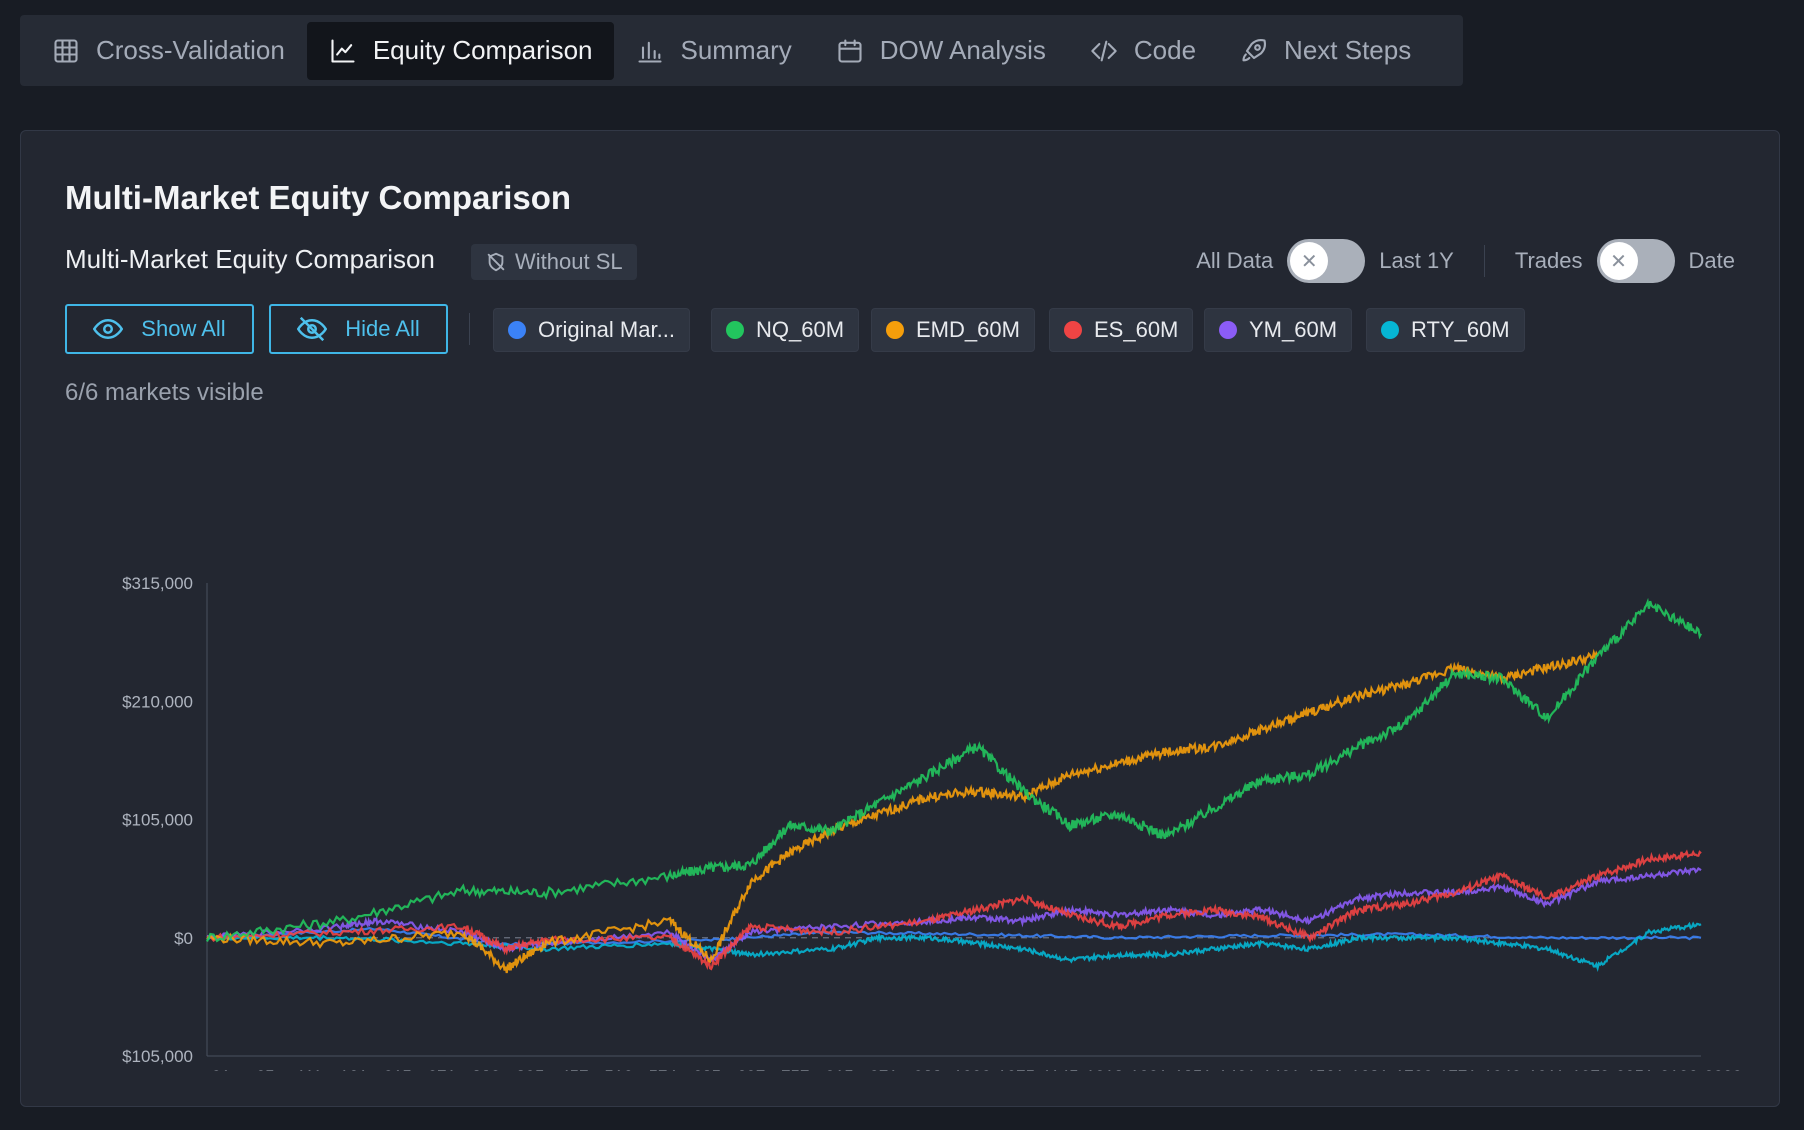 This screenshot has width=1804, height=1130. Describe the element at coordinates (1193, 1069) in the screenshot. I see `x-tick-label: 1351` at that location.